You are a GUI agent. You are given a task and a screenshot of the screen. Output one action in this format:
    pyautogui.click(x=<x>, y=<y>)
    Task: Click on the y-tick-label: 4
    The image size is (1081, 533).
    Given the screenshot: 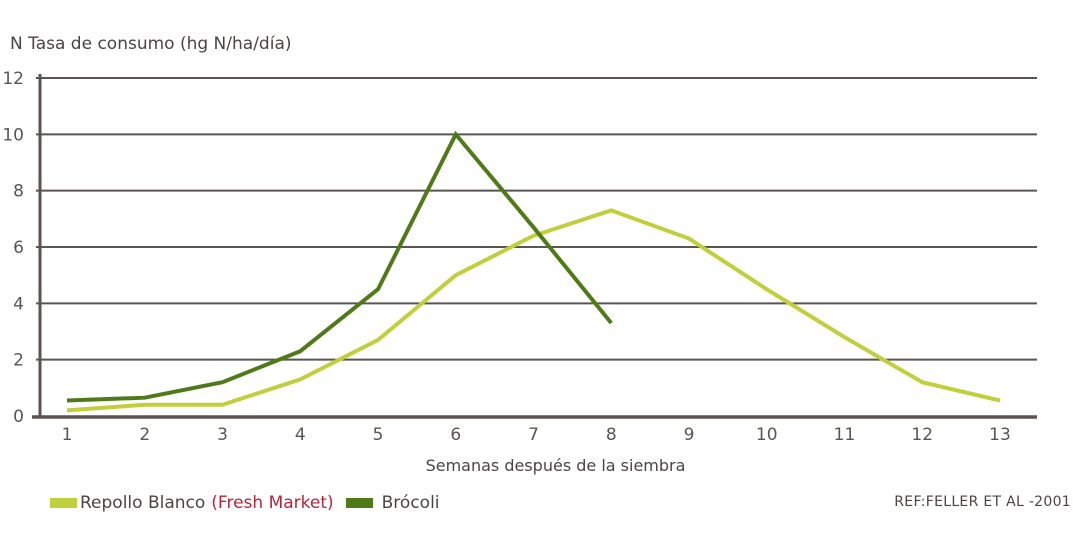 What is the action you would take?
    pyautogui.click(x=18, y=304)
    